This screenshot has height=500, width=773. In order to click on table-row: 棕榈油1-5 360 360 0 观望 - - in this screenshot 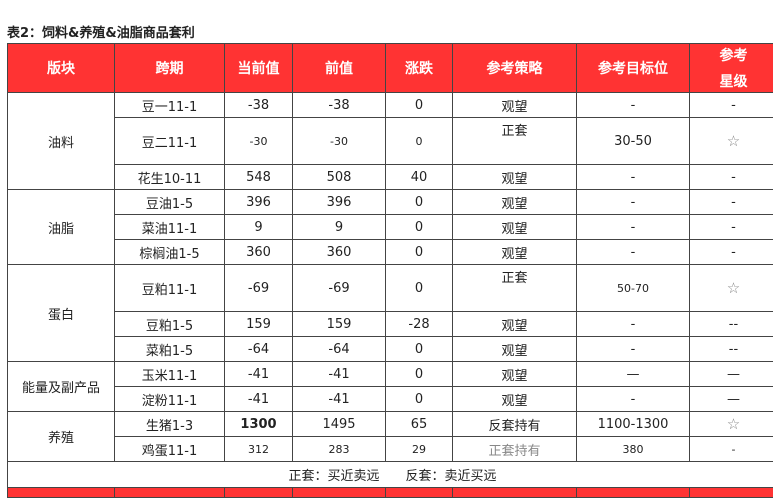, I will do `click(390, 252)`.